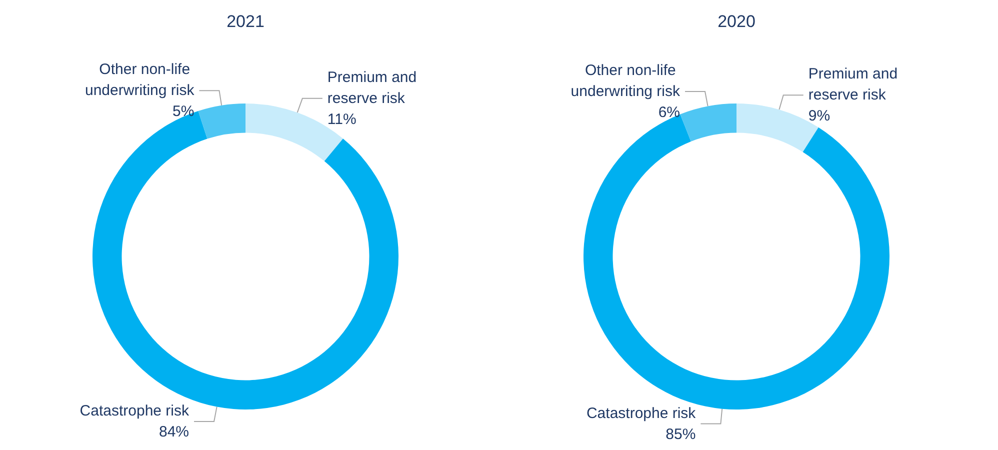  I want to click on data-label: 85%, so click(681, 434).